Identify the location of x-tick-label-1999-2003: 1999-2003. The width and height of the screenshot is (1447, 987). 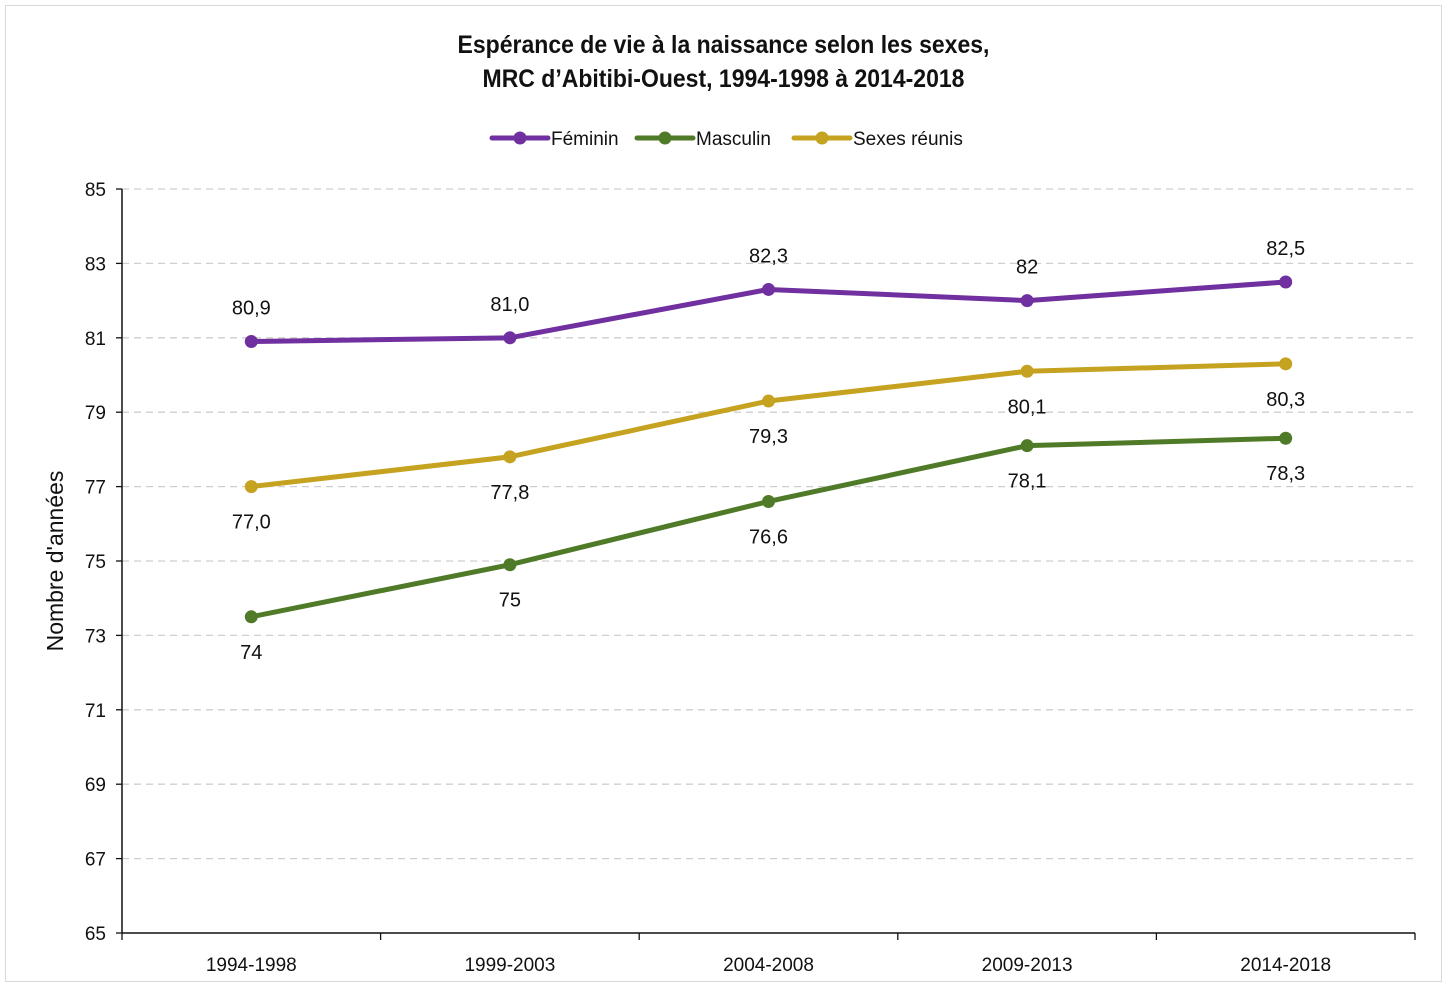
(509, 965).